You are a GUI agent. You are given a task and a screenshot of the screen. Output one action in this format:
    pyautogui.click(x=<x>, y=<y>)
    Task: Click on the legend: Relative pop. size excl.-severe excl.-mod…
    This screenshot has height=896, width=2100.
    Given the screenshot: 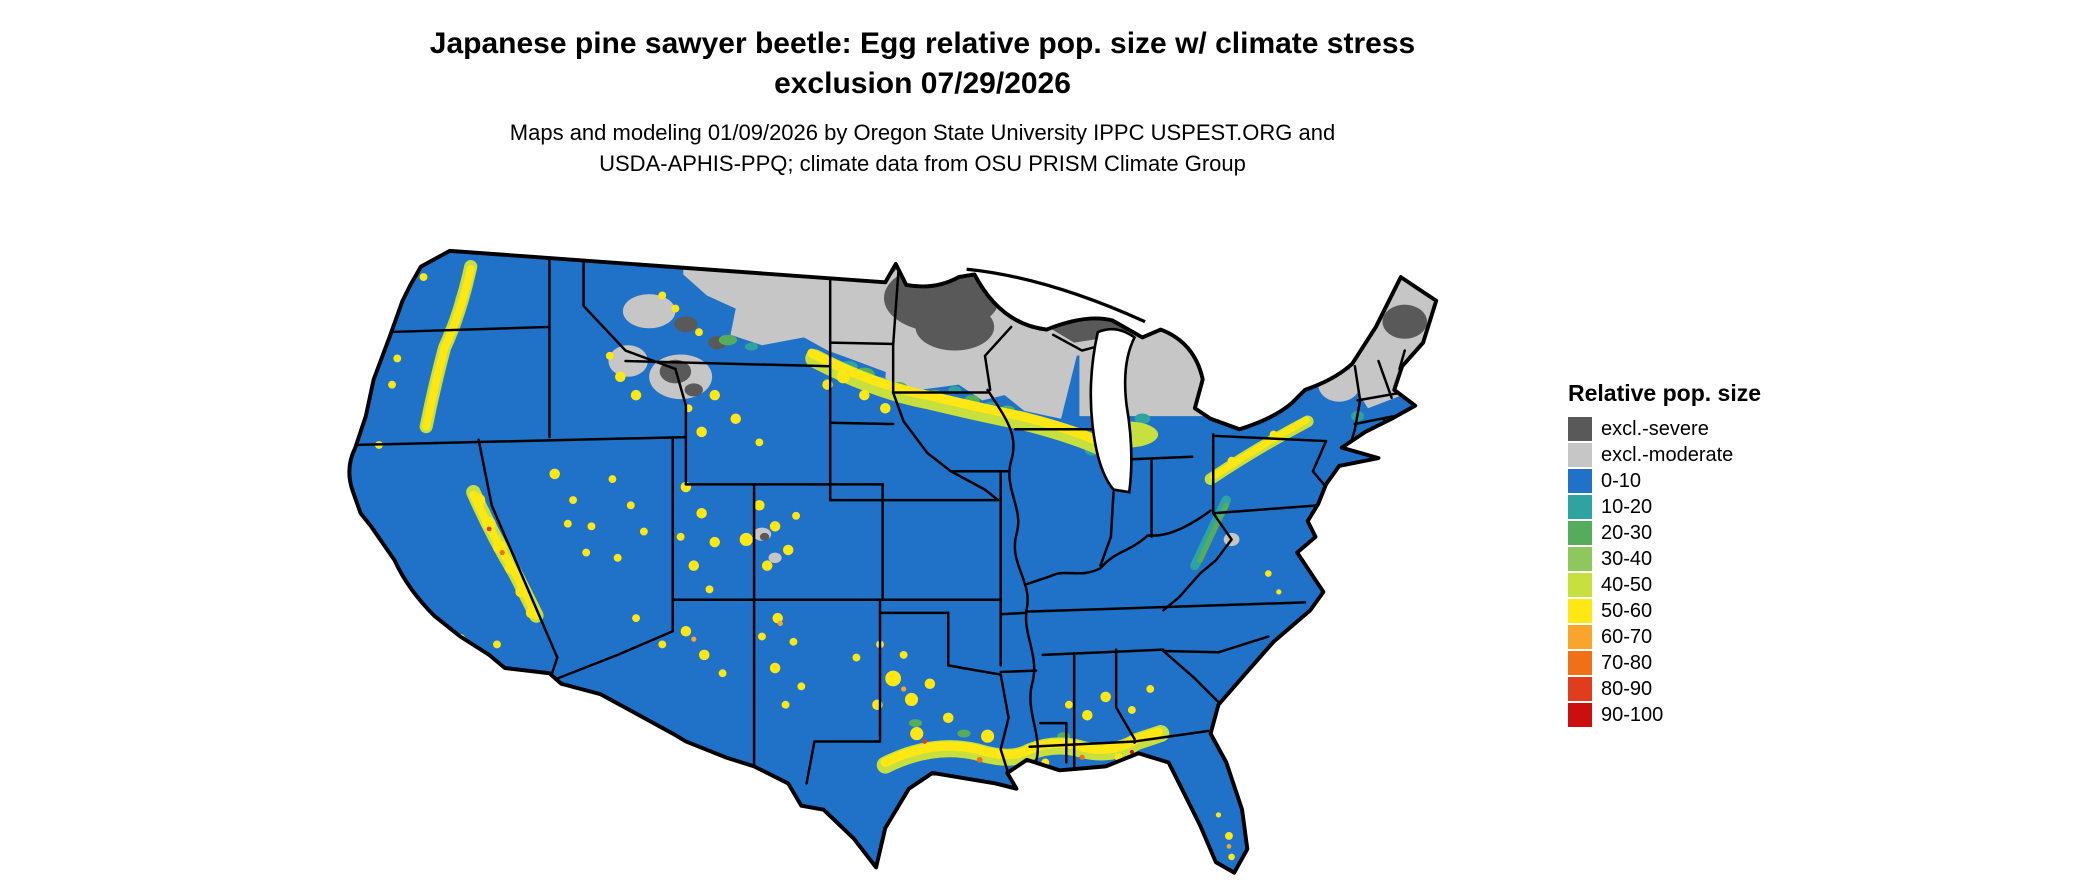 What is the action you would take?
    pyautogui.click(x=1664, y=554)
    